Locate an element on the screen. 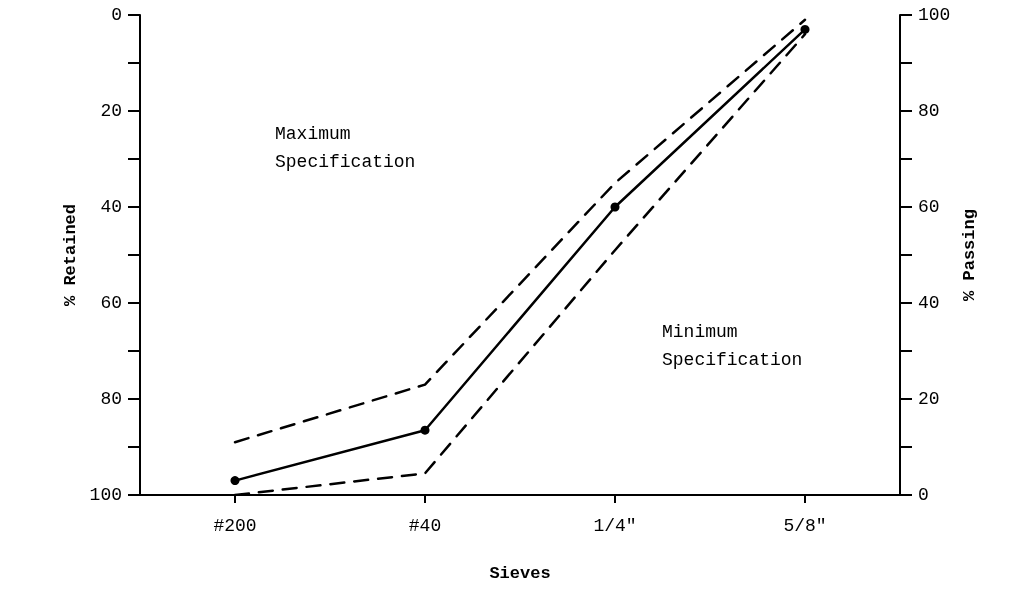 The width and height of the screenshot is (1031, 608). annotation: Minimum Specification is located at coordinates (732, 346).